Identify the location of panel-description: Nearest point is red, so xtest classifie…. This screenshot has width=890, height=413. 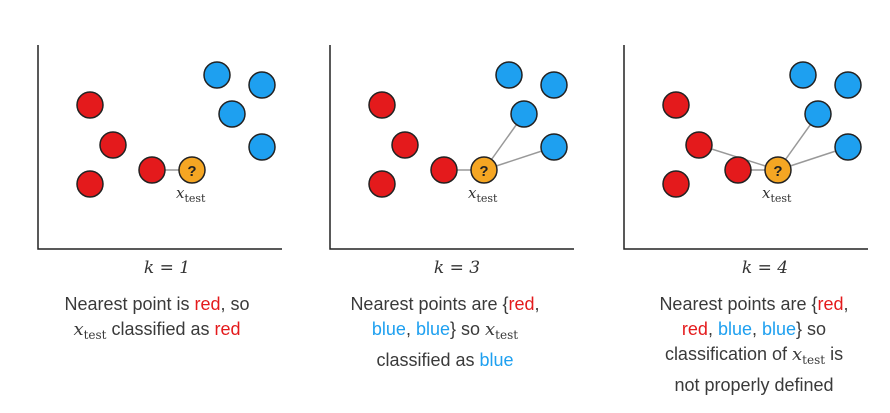
(157, 320).